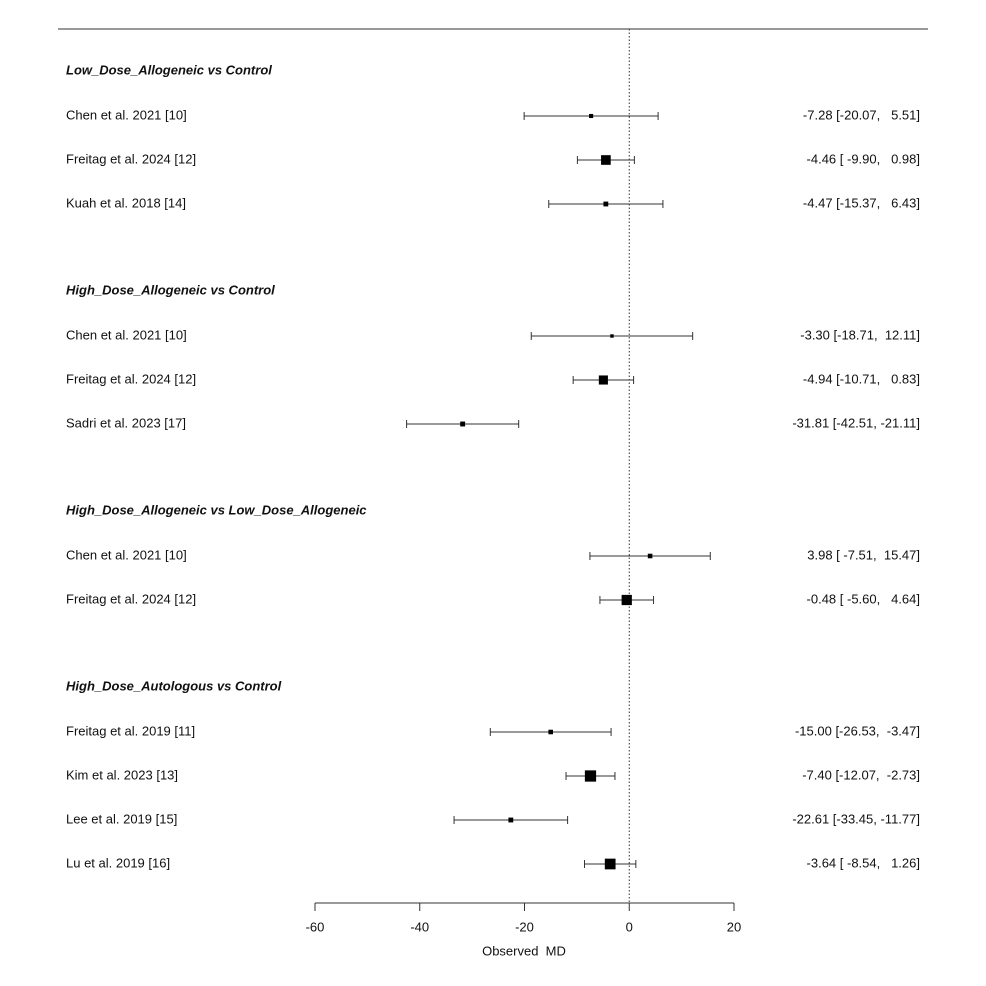 This screenshot has height=986, width=986. Describe the element at coordinates (863, 554) in the screenshot. I see `ci-label: 3.98 [ -7.51, 15.47]` at that location.